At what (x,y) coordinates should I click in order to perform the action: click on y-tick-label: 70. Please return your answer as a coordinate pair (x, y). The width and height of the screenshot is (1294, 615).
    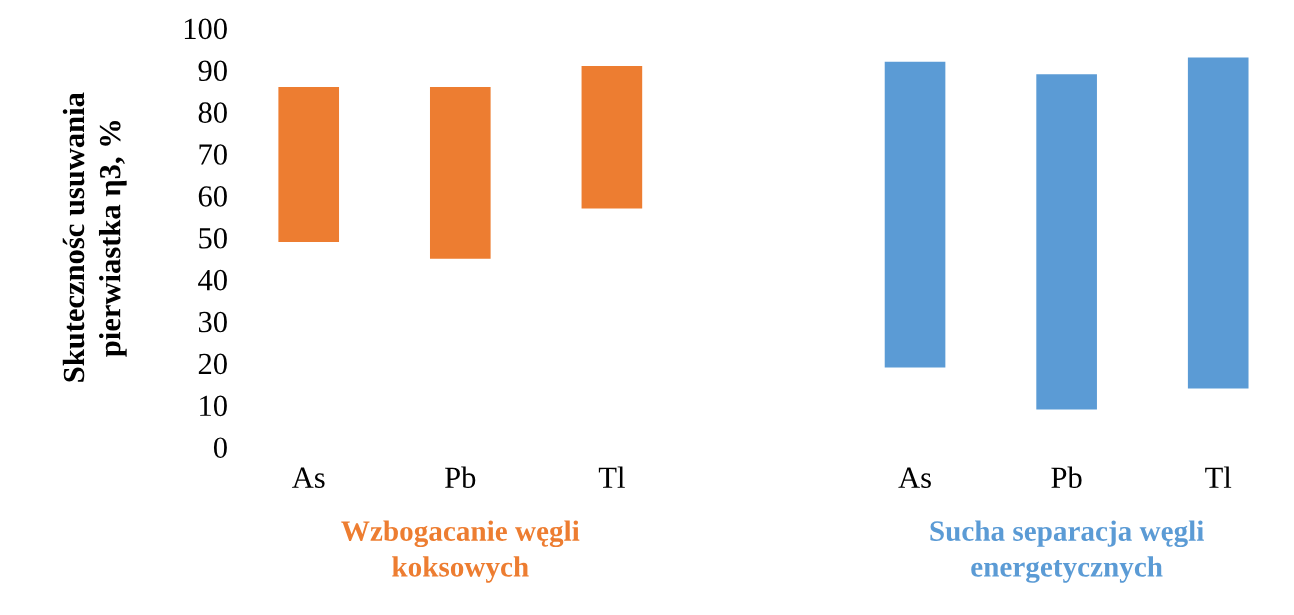
    Looking at the image, I should click on (213, 154).